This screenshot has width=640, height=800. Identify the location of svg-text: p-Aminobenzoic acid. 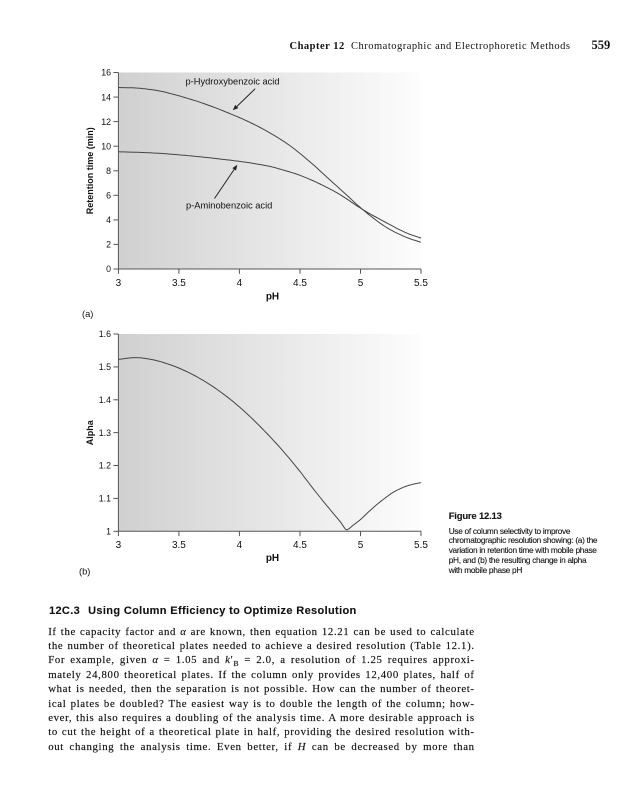
(229, 206).